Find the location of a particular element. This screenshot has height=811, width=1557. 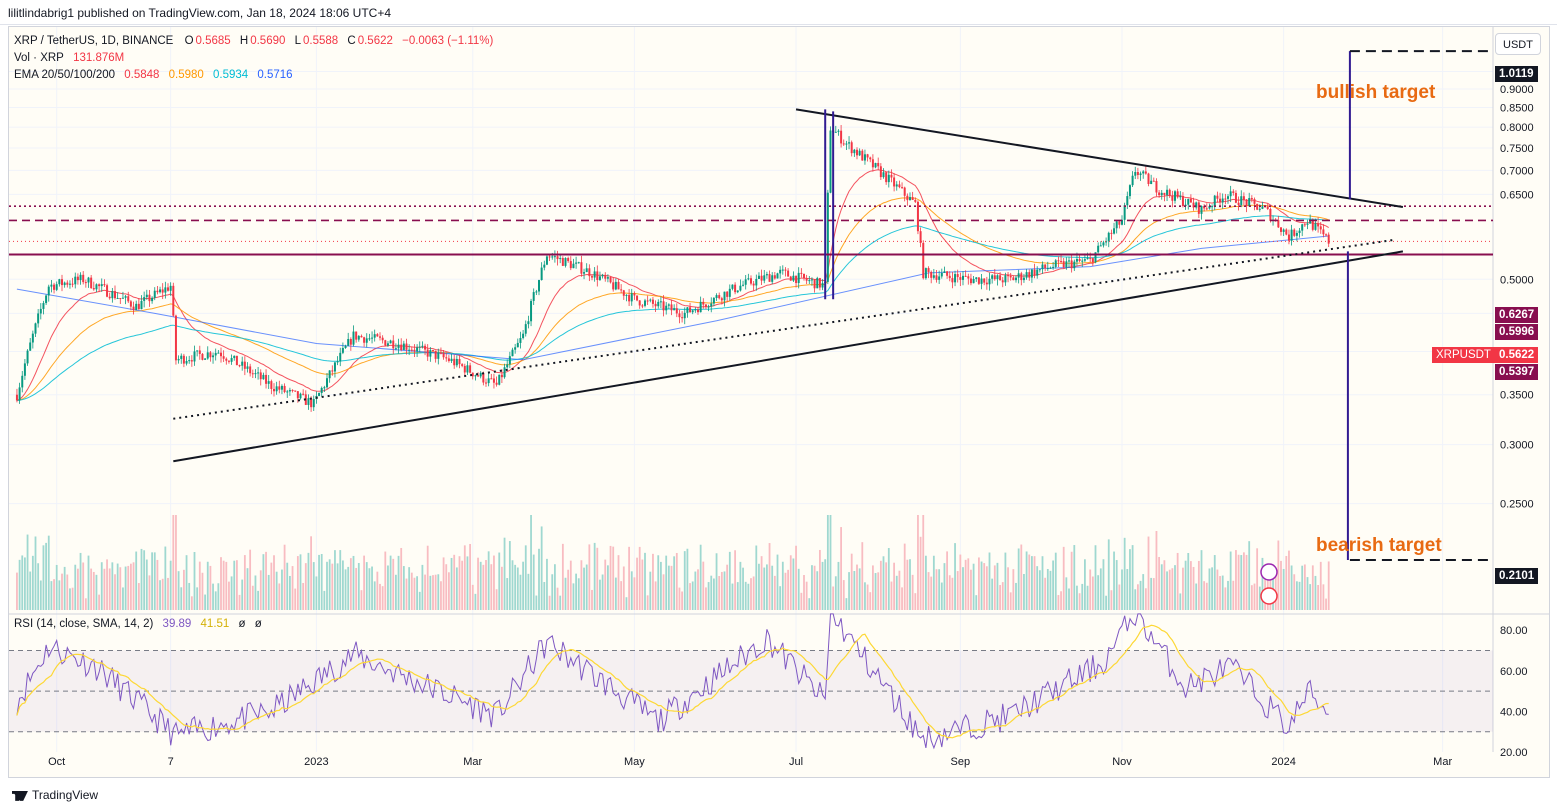

rsi-label: RSI (14, close, SMA, 14, 2) is located at coordinates (84, 624).